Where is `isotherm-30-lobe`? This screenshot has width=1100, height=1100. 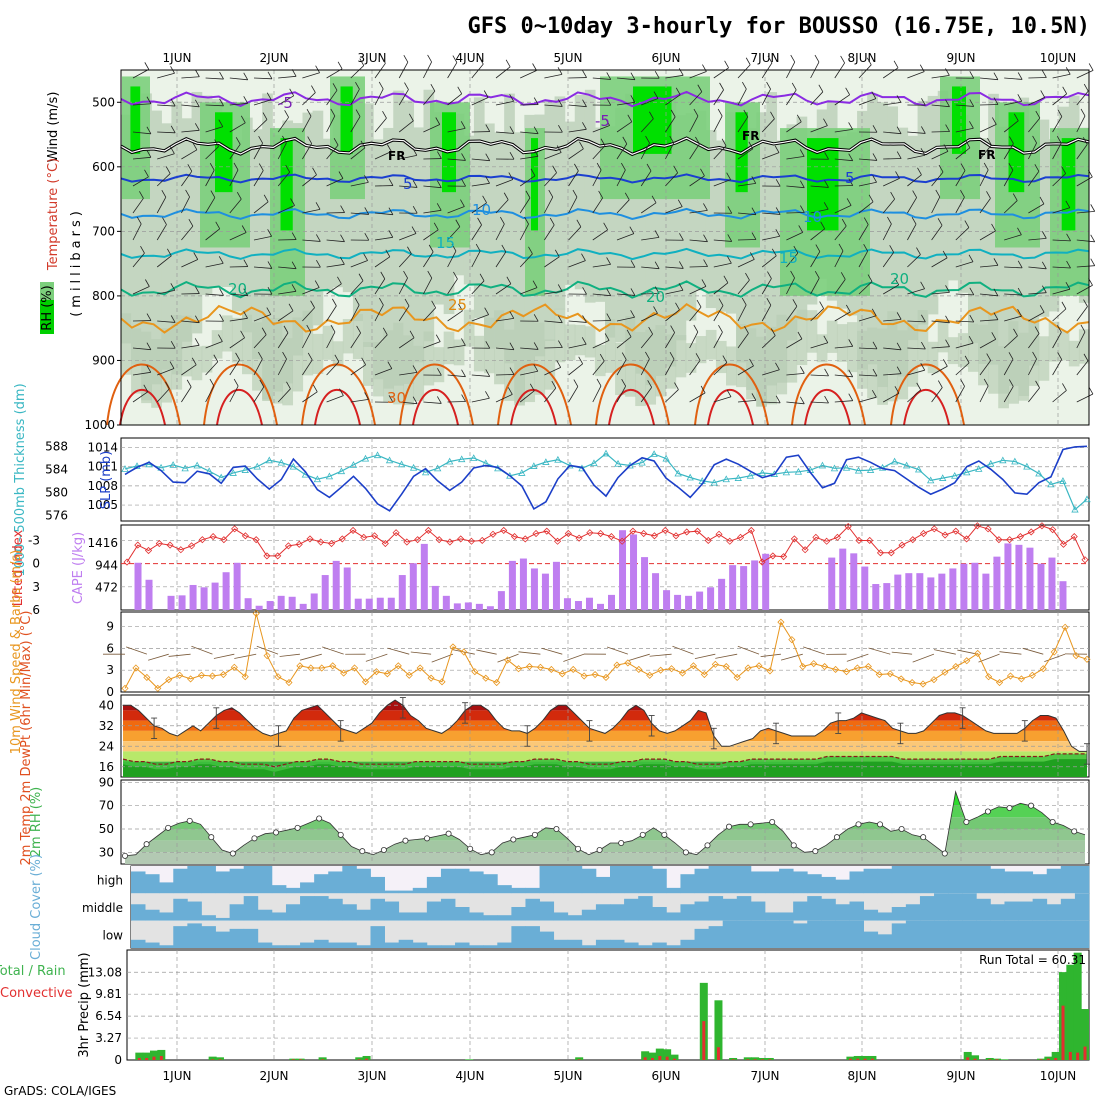
isotherm-30-lobe is located at coordinates (731, 394).